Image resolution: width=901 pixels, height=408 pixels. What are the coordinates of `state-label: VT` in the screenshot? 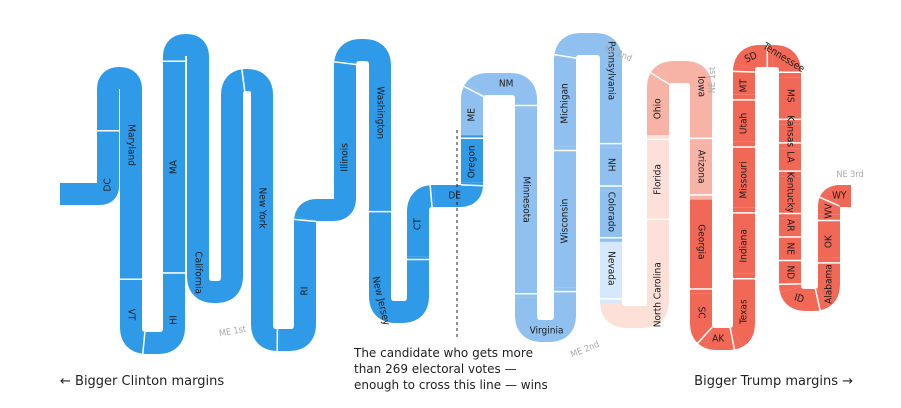 It's located at (131, 315).